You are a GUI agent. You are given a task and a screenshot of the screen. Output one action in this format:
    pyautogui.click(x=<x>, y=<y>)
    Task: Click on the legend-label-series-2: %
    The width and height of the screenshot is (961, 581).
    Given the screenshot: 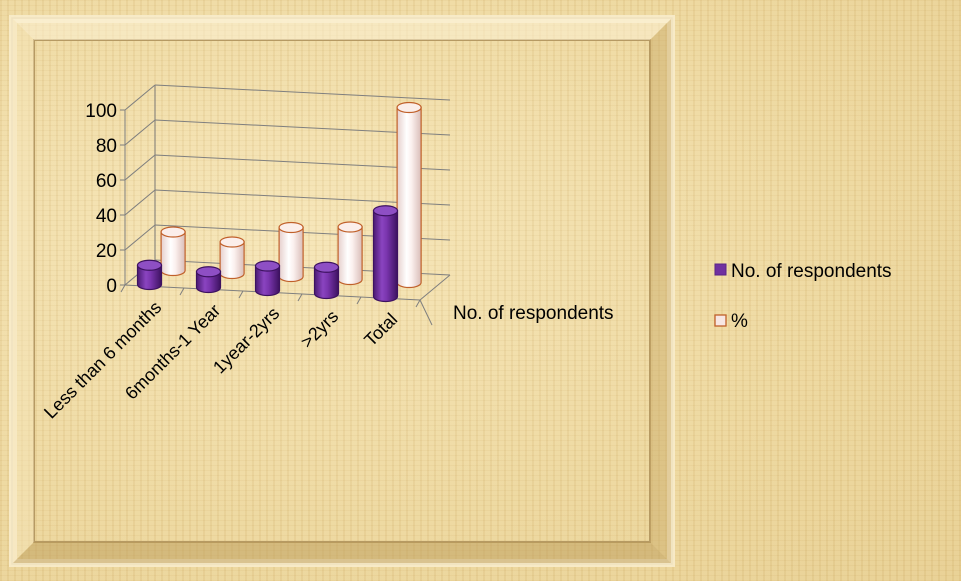 What is the action you would take?
    pyautogui.click(x=739, y=321)
    